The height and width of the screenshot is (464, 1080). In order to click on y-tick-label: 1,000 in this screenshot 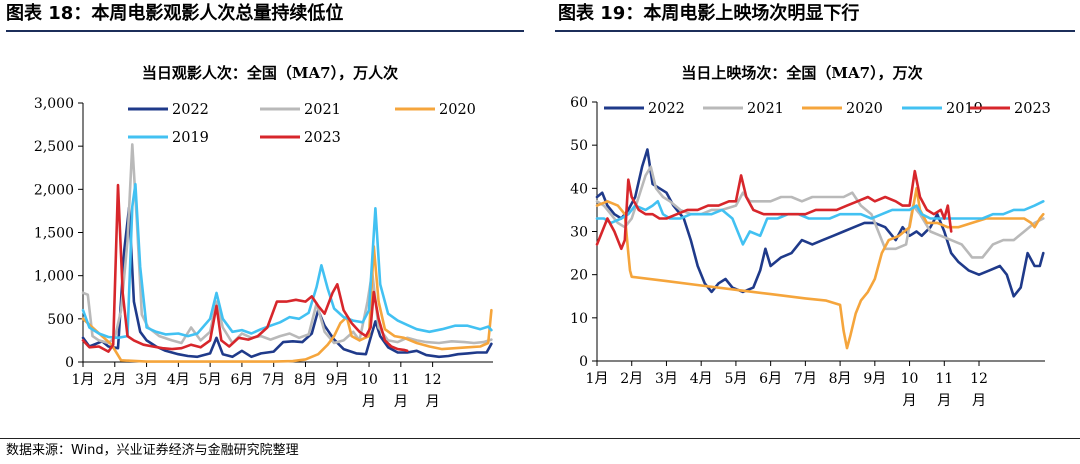, I will do `click(54, 277)`.